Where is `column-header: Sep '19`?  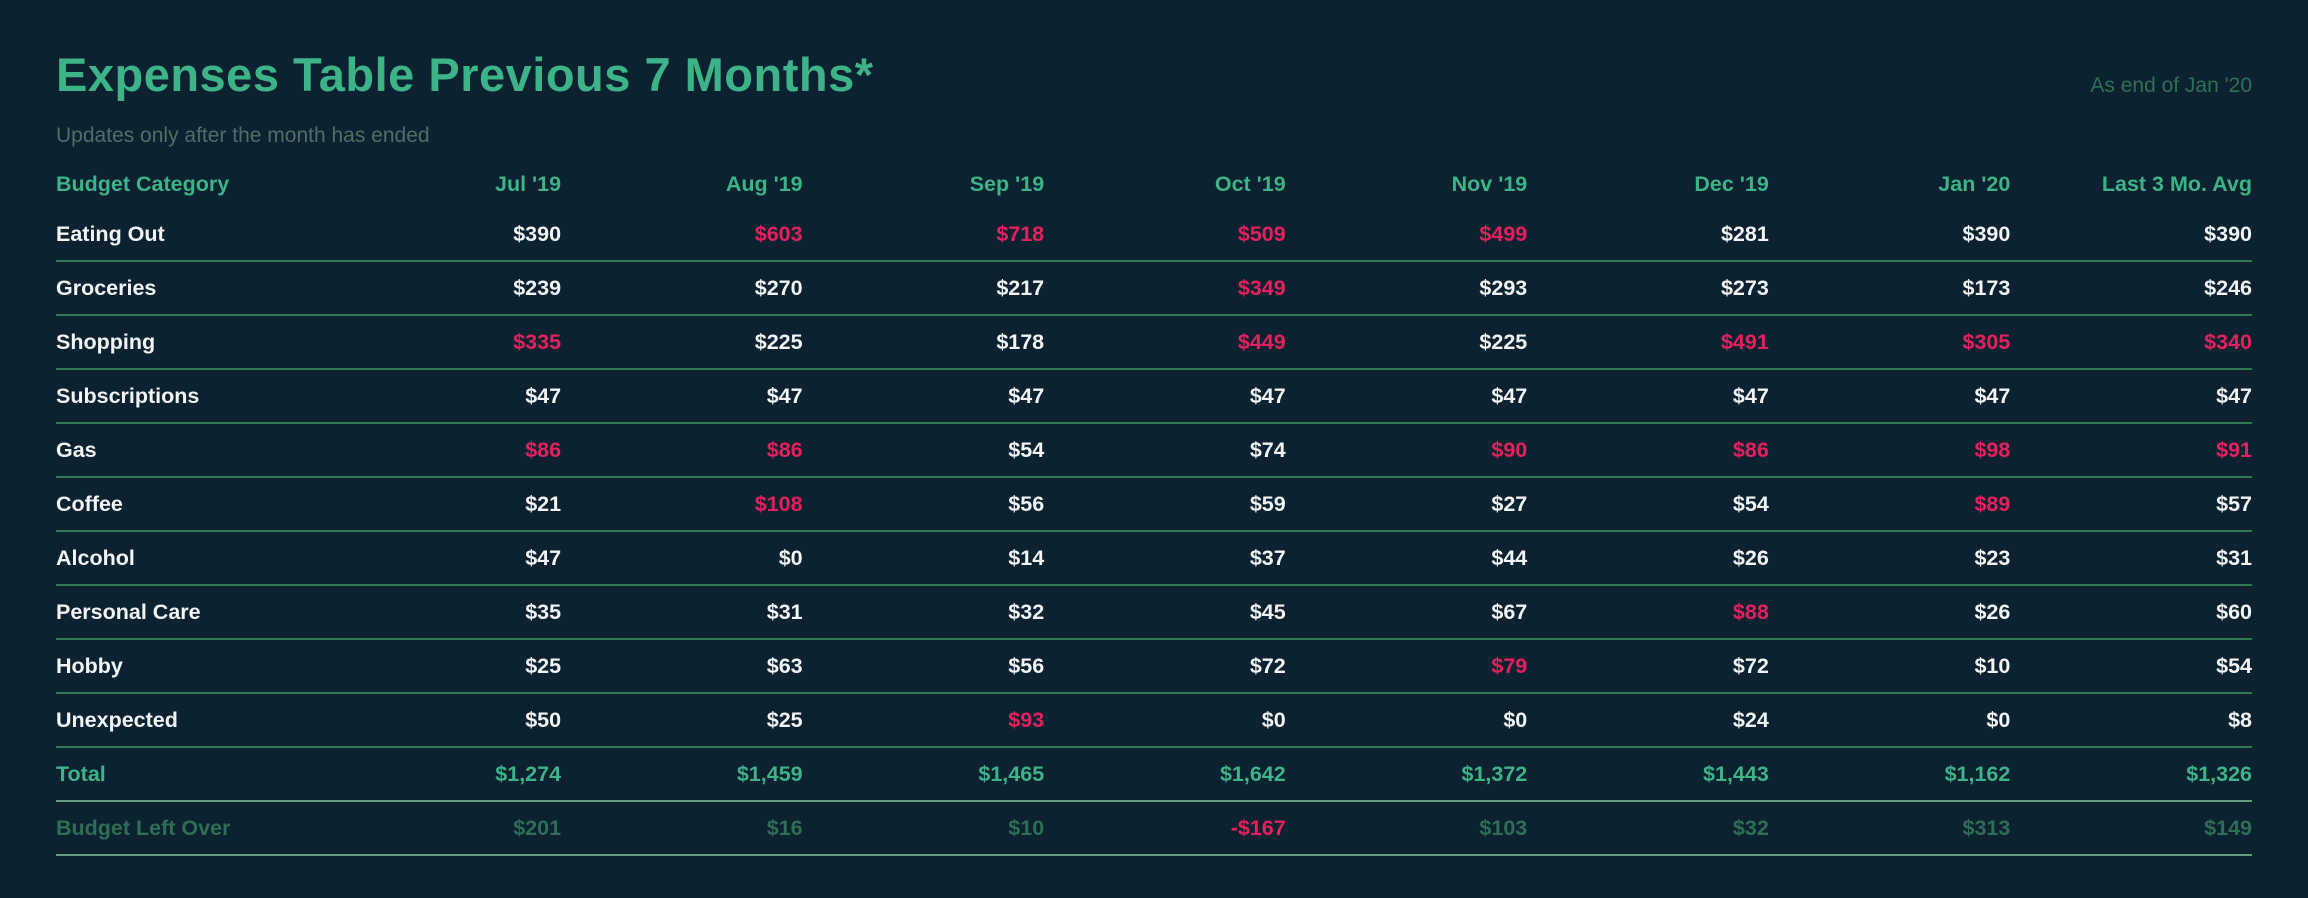 column-header: Sep '19 is located at coordinates (1007, 183).